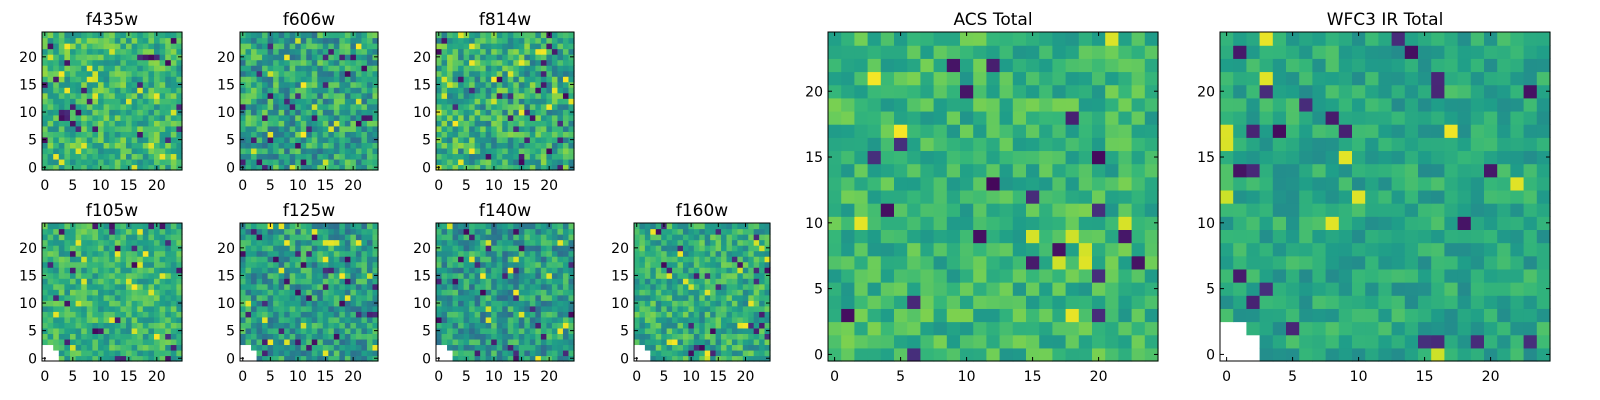 Image resolution: width=1600 pixels, height=400 pixels. I want to click on panel-title: f606w, so click(309, 20).